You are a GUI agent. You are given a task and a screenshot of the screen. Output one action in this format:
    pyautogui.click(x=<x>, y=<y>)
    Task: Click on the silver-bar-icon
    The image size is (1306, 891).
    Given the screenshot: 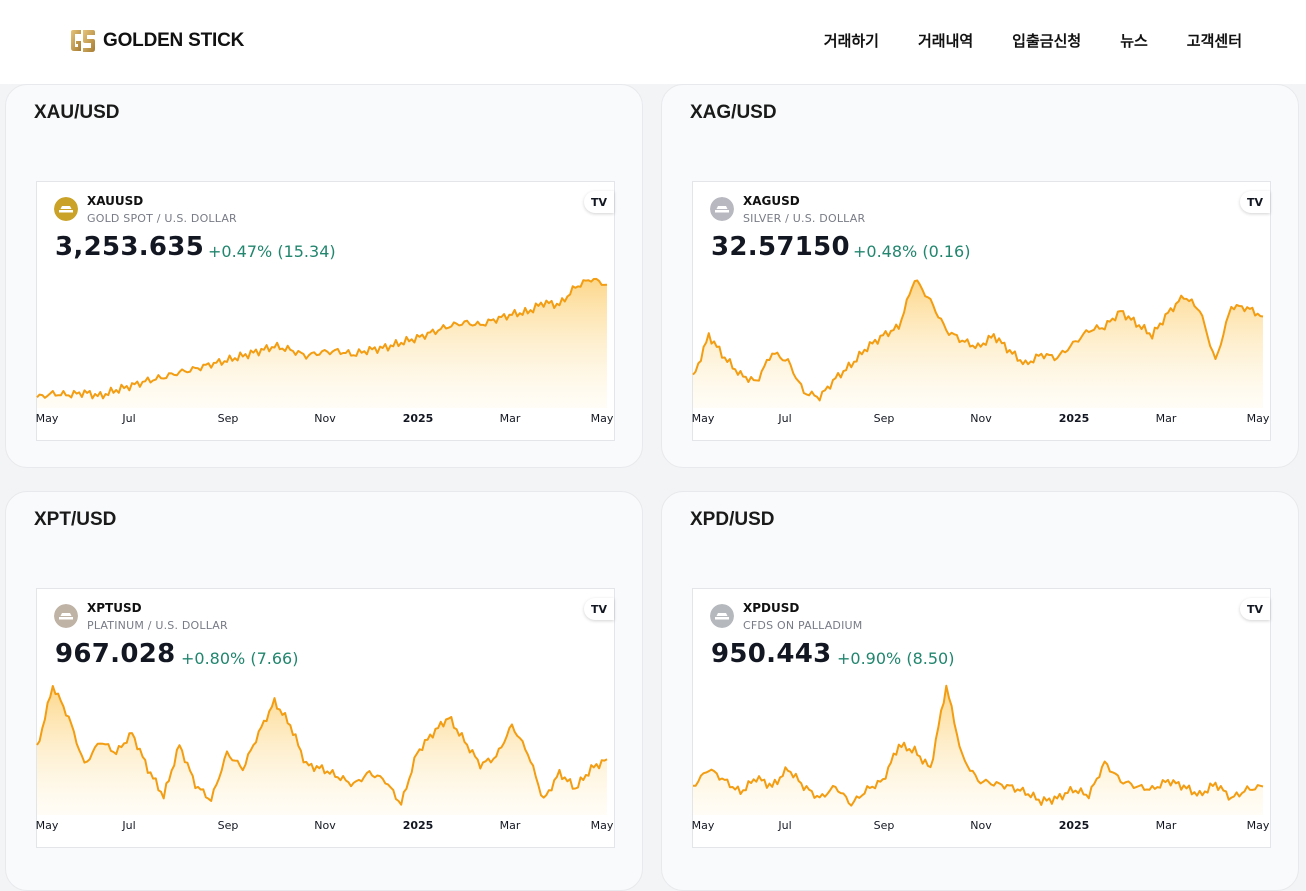 What is the action you would take?
    pyautogui.click(x=722, y=209)
    